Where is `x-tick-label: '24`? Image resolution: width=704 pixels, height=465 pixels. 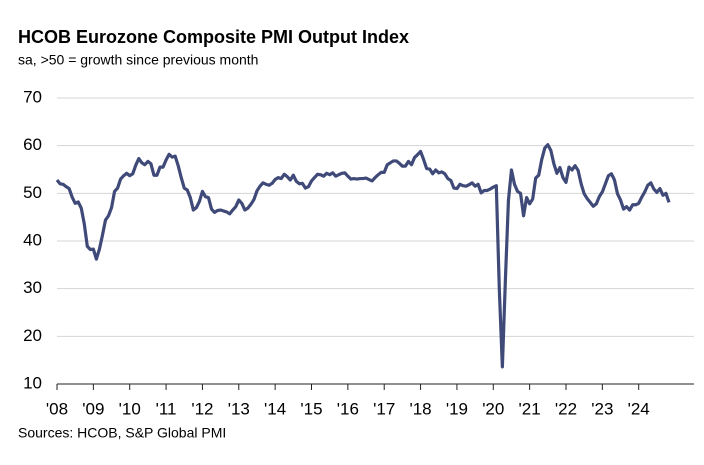
x-tick-label: '24 is located at coordinates (639, 408).